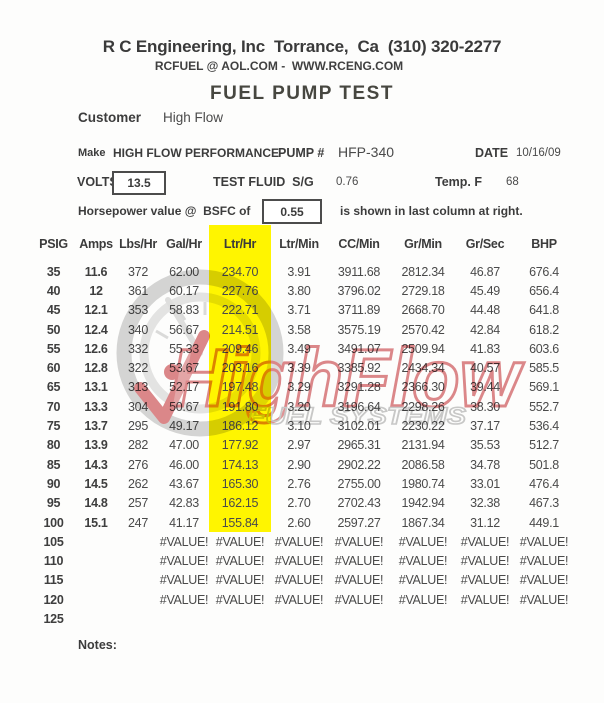  I want to click on table-cell: 14.3, so click(96, 464).